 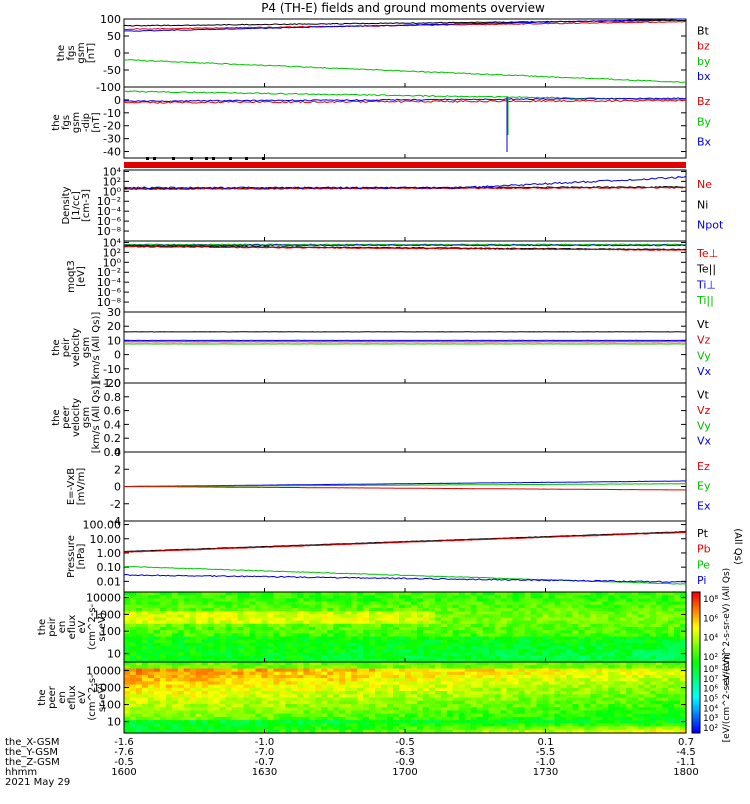 I want to click on y-tick-label: 0.01, so click(x=109, y=581).